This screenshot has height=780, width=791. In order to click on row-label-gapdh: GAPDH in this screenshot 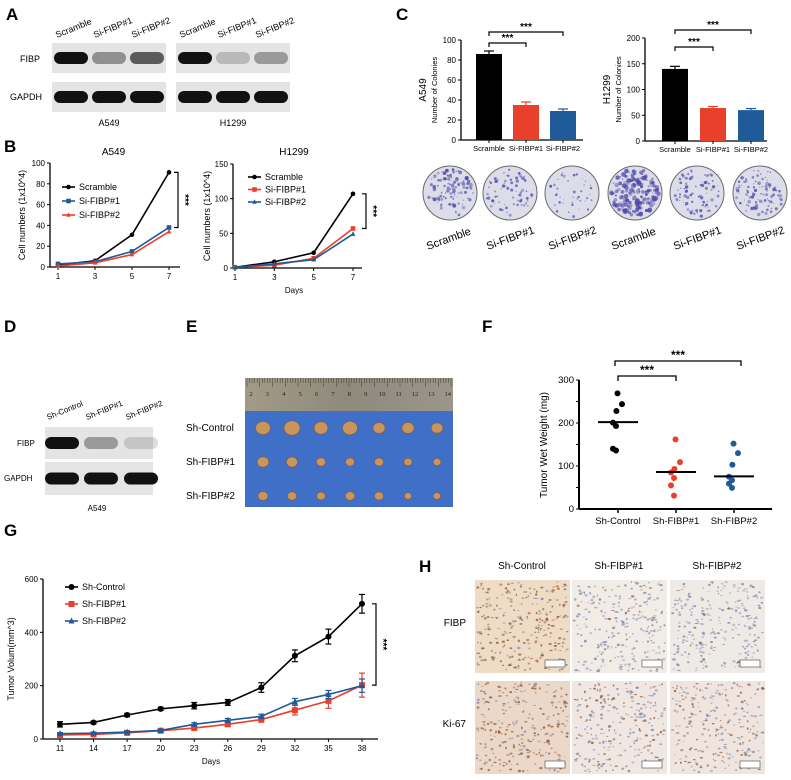, I will do `click(18, 478)`.